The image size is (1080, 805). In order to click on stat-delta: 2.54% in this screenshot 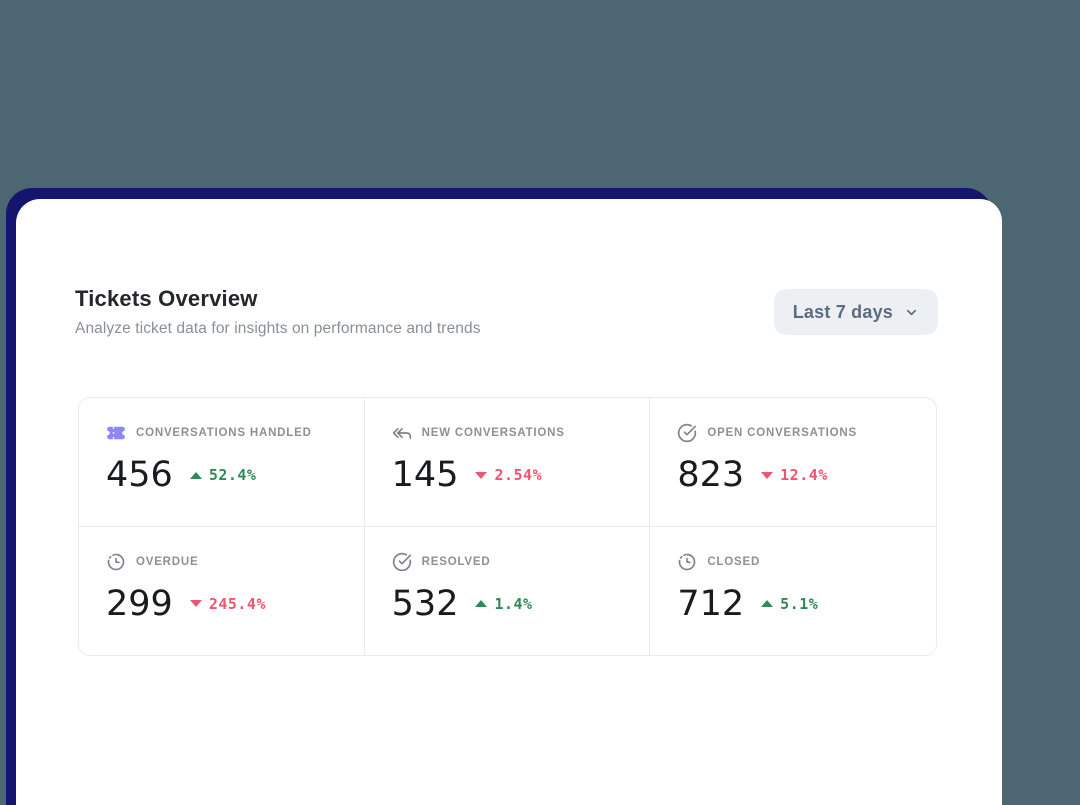, I will do `click(508, 475)`.